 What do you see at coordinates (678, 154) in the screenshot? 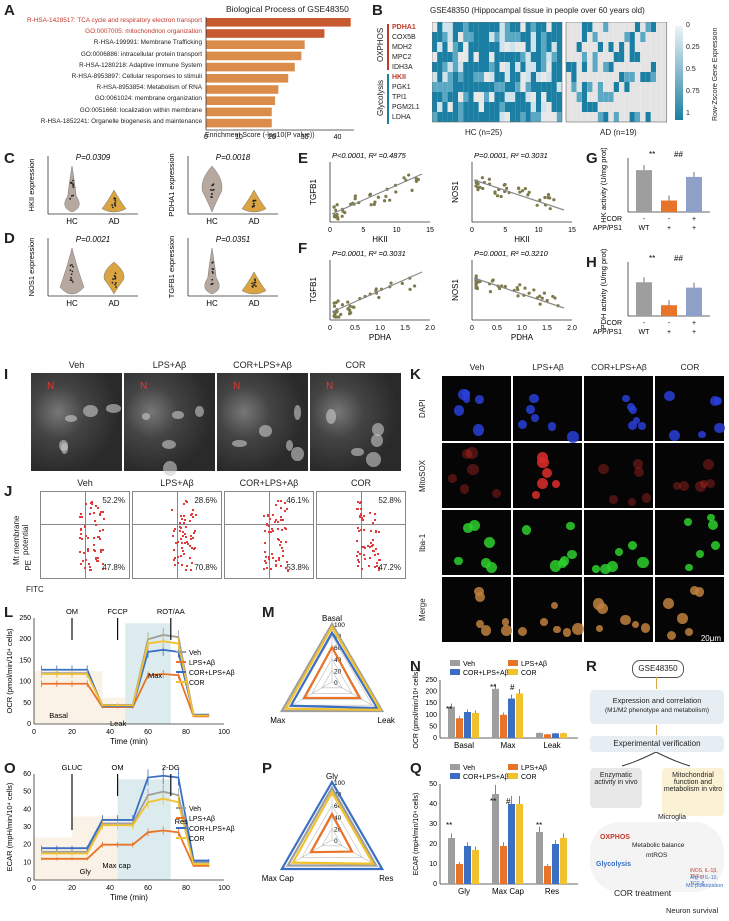
I see `bar-sig-2: ##` at bounding box center [678, 154].